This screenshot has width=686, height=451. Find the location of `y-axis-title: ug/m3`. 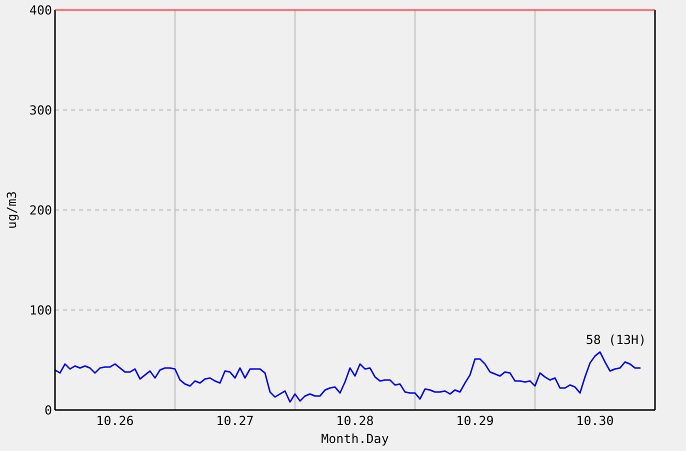

y-axis-title: ug/m3 is located at coordinates (11, 210).